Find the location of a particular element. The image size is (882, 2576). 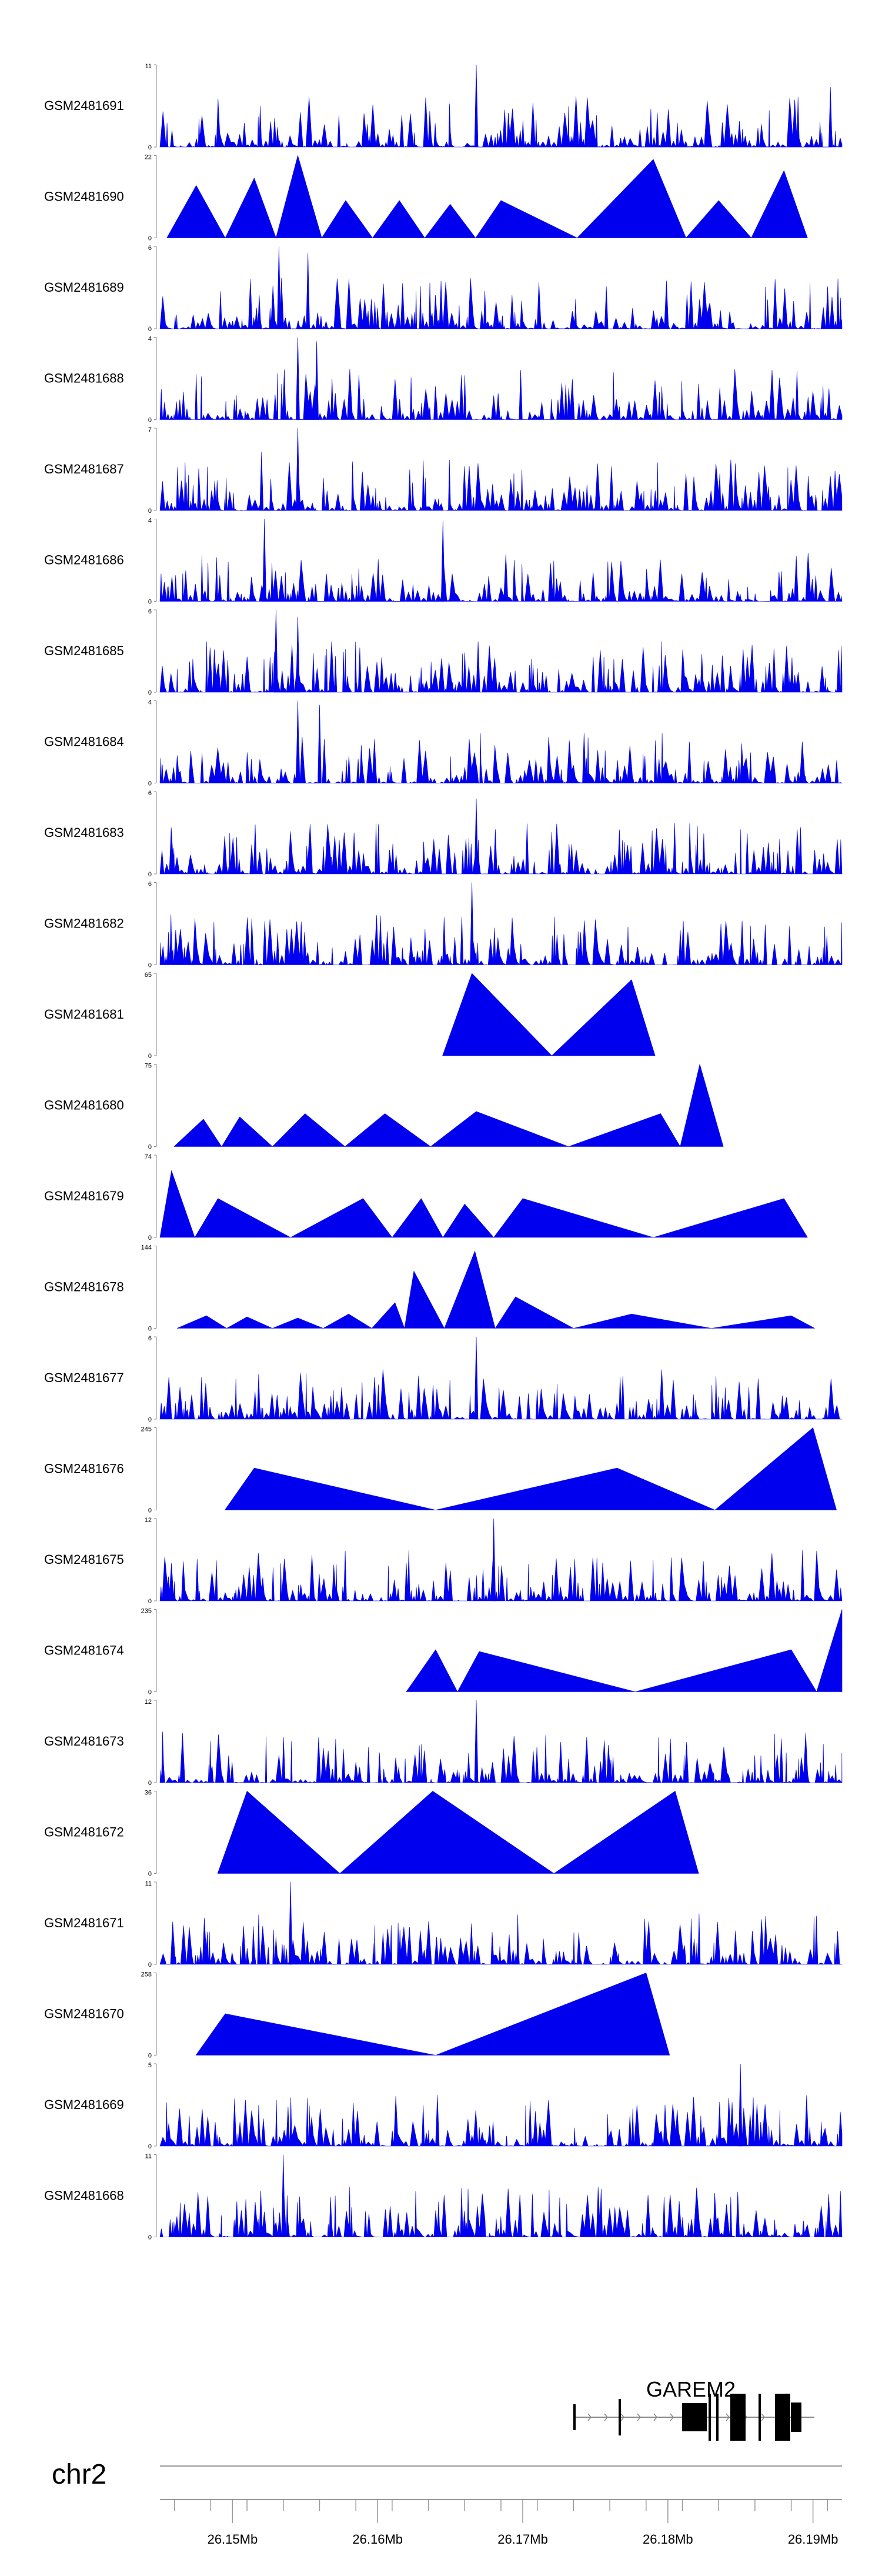

track-name-label: GSM2481678 is located at coordinates (84, 1287).